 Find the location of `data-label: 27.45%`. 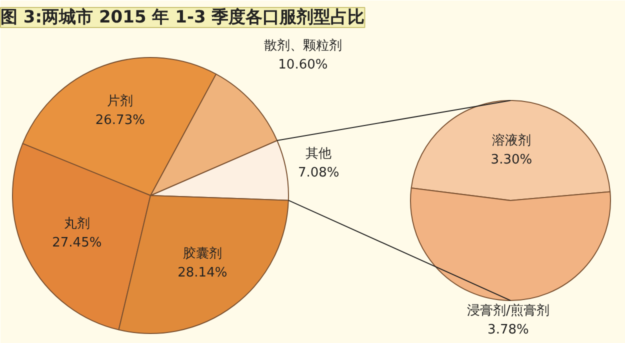

data-label: 27.45% is located at coordinates (77, 242).